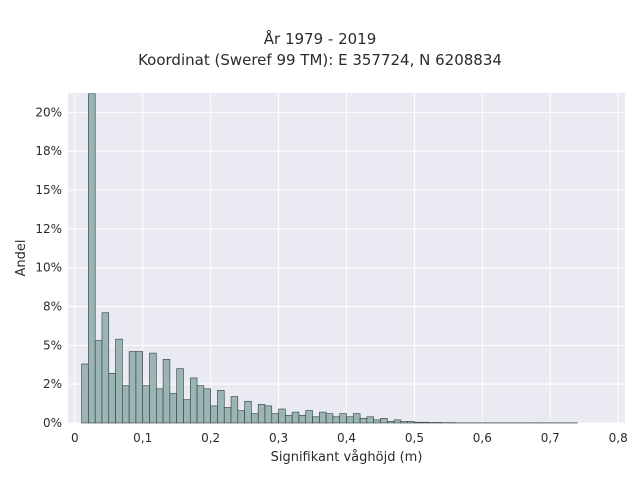  I want to click on x-tick-label: 0,7, so click(550, 438).